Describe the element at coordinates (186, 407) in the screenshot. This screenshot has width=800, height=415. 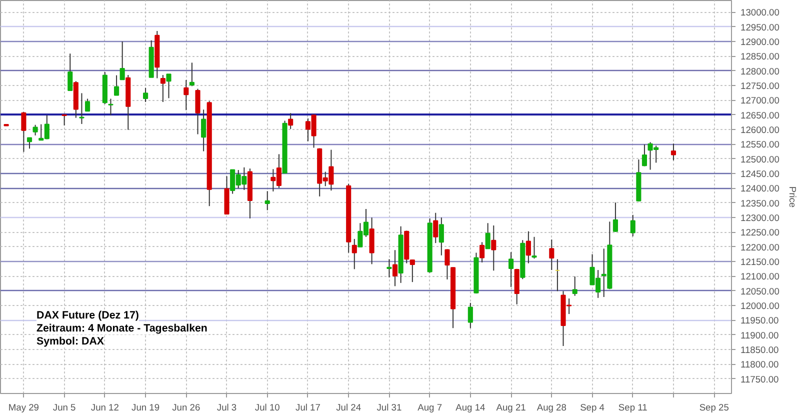
I see `x-tick-label: Jun 26` at that location.